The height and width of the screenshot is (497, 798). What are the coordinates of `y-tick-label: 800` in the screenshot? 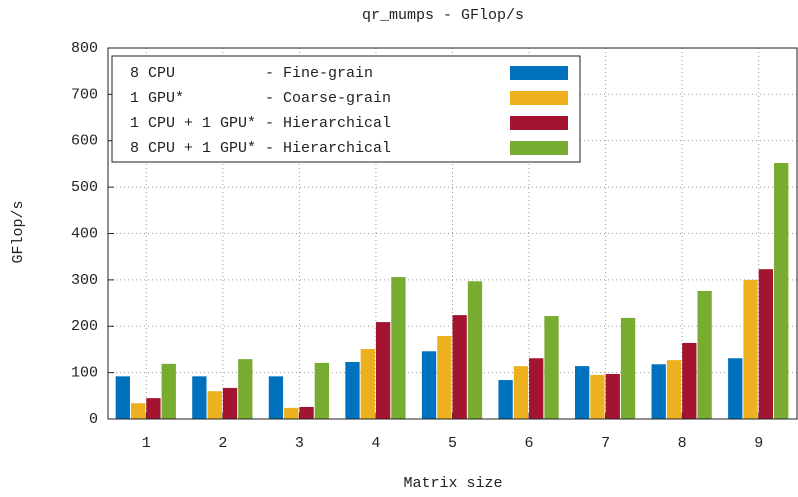 It's located at (84, 48).